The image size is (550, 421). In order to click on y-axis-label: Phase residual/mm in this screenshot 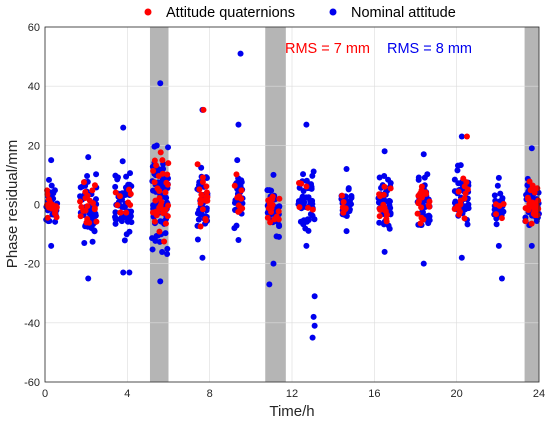, I will do `click(12, 204)`.